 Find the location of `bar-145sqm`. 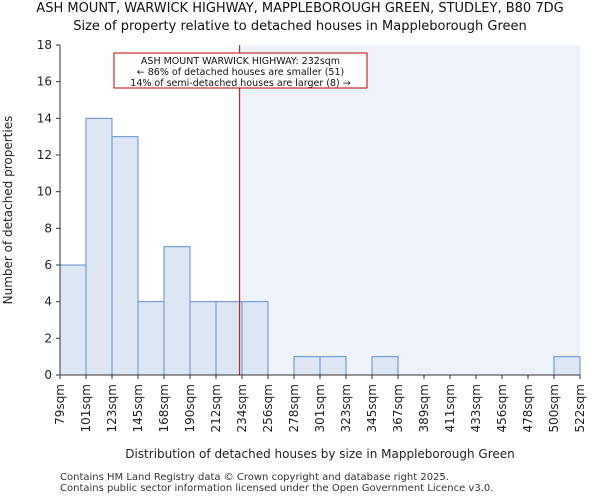

bar-145sqm is located at coordinates (151, 338).